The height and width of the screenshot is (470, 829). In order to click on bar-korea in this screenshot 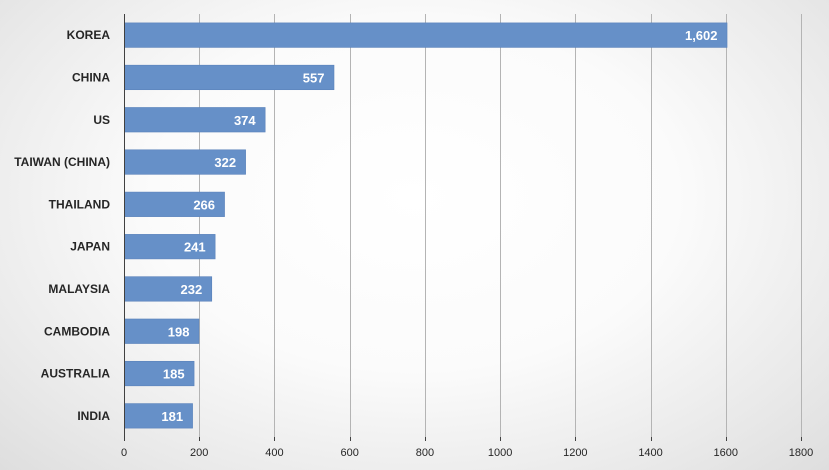, I will do `click(426, 35)`.